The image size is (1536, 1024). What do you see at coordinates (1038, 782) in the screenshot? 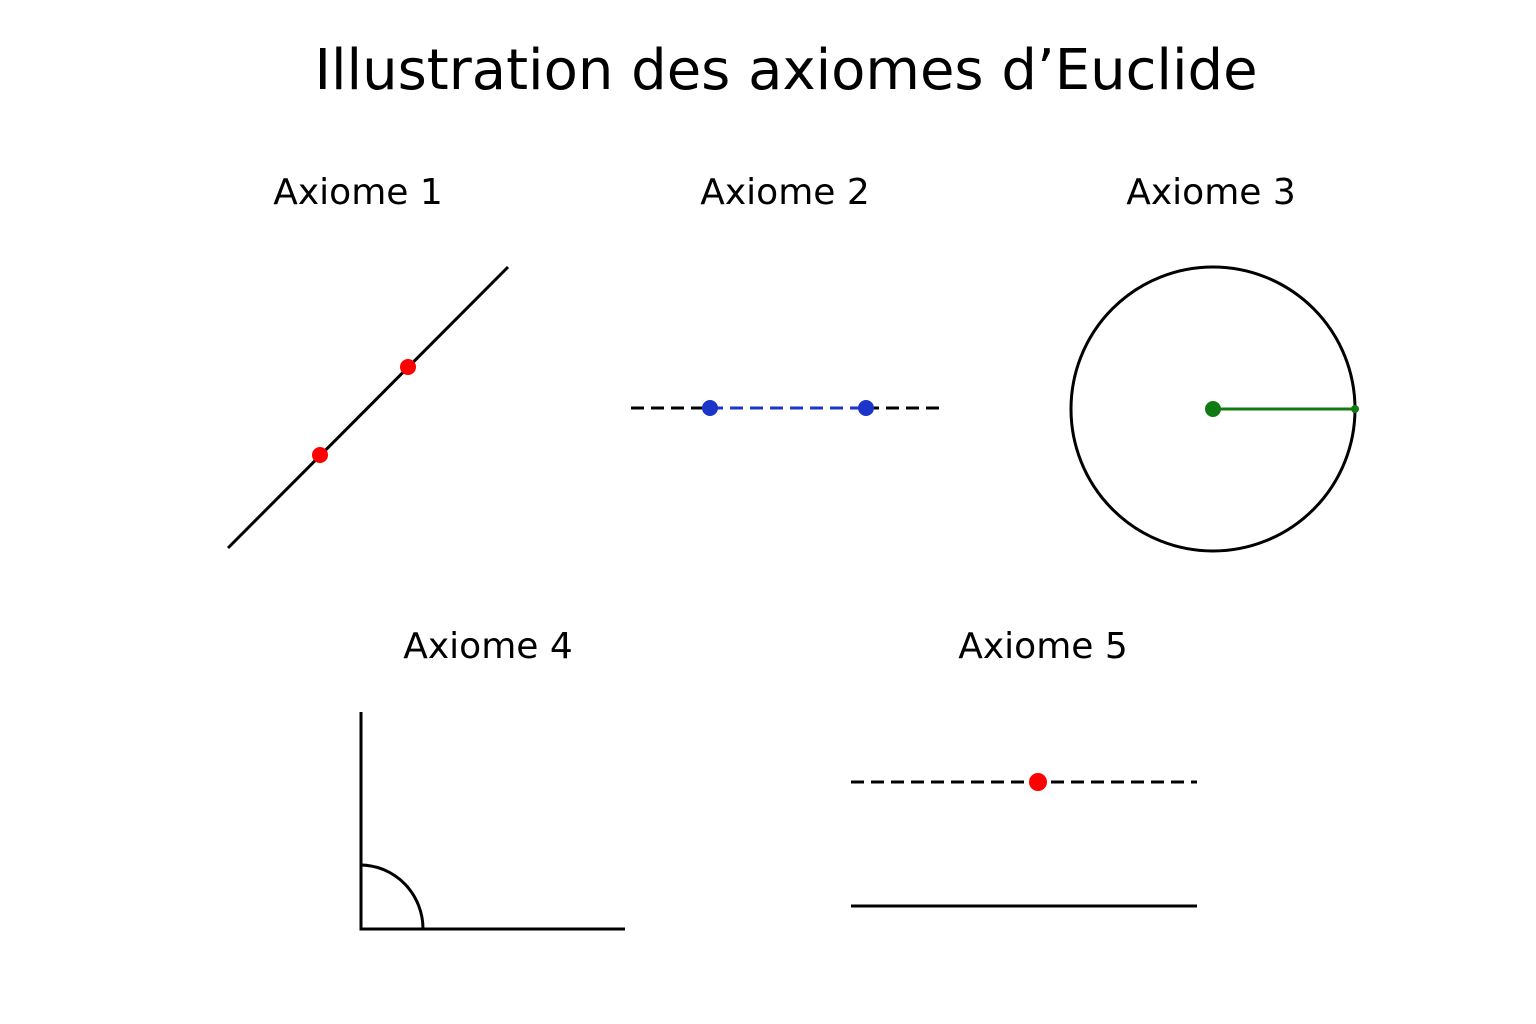
I see `axiom-5-point` at bounding box center [1038, 782].